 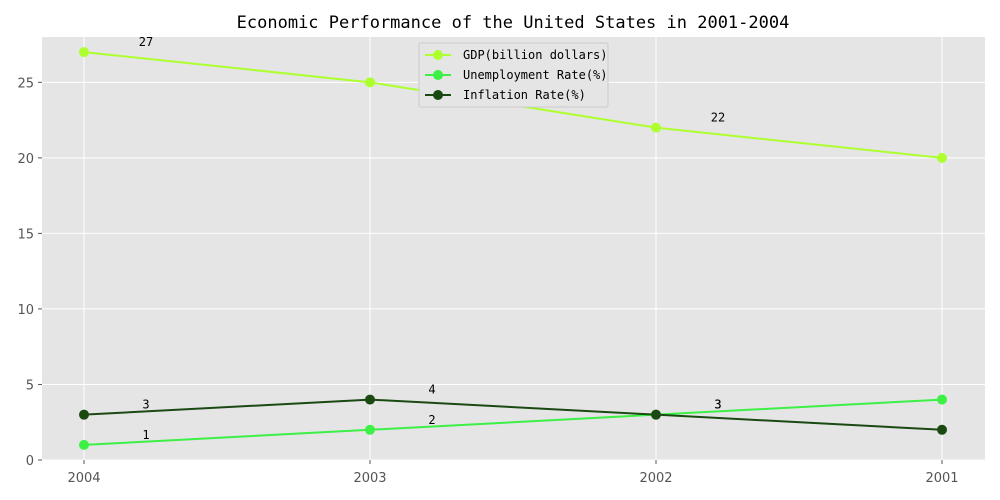 I want to click on y-tick-label: 25, so click(x=25, y=83).